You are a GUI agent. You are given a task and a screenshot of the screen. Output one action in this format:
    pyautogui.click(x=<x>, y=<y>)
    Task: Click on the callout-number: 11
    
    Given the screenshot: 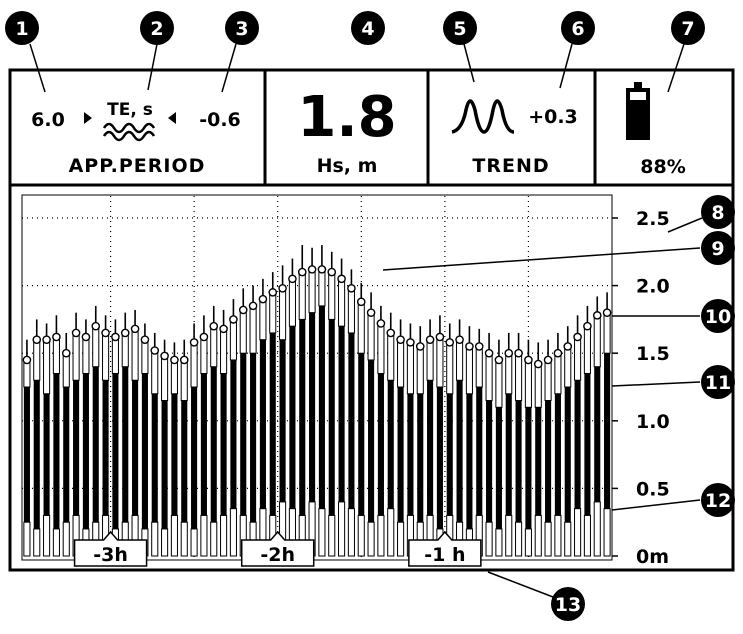 What is the action you would take?
    pyautogui.click(x=718, y=383)
    